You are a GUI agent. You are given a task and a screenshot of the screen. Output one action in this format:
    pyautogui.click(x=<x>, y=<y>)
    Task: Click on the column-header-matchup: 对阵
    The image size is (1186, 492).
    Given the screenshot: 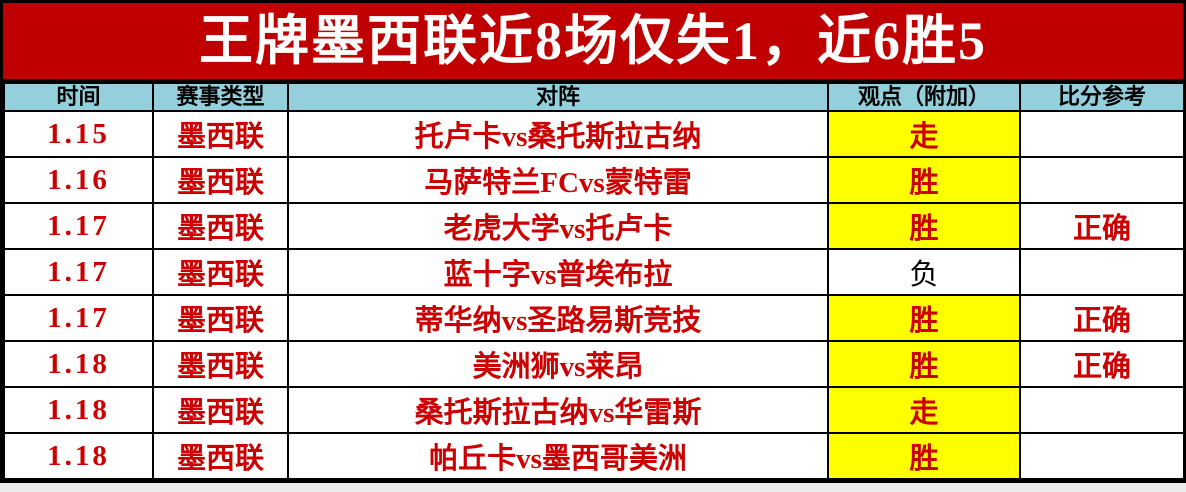 What is the action you would take?
    pyautogui.click(x=558, y=97)
    